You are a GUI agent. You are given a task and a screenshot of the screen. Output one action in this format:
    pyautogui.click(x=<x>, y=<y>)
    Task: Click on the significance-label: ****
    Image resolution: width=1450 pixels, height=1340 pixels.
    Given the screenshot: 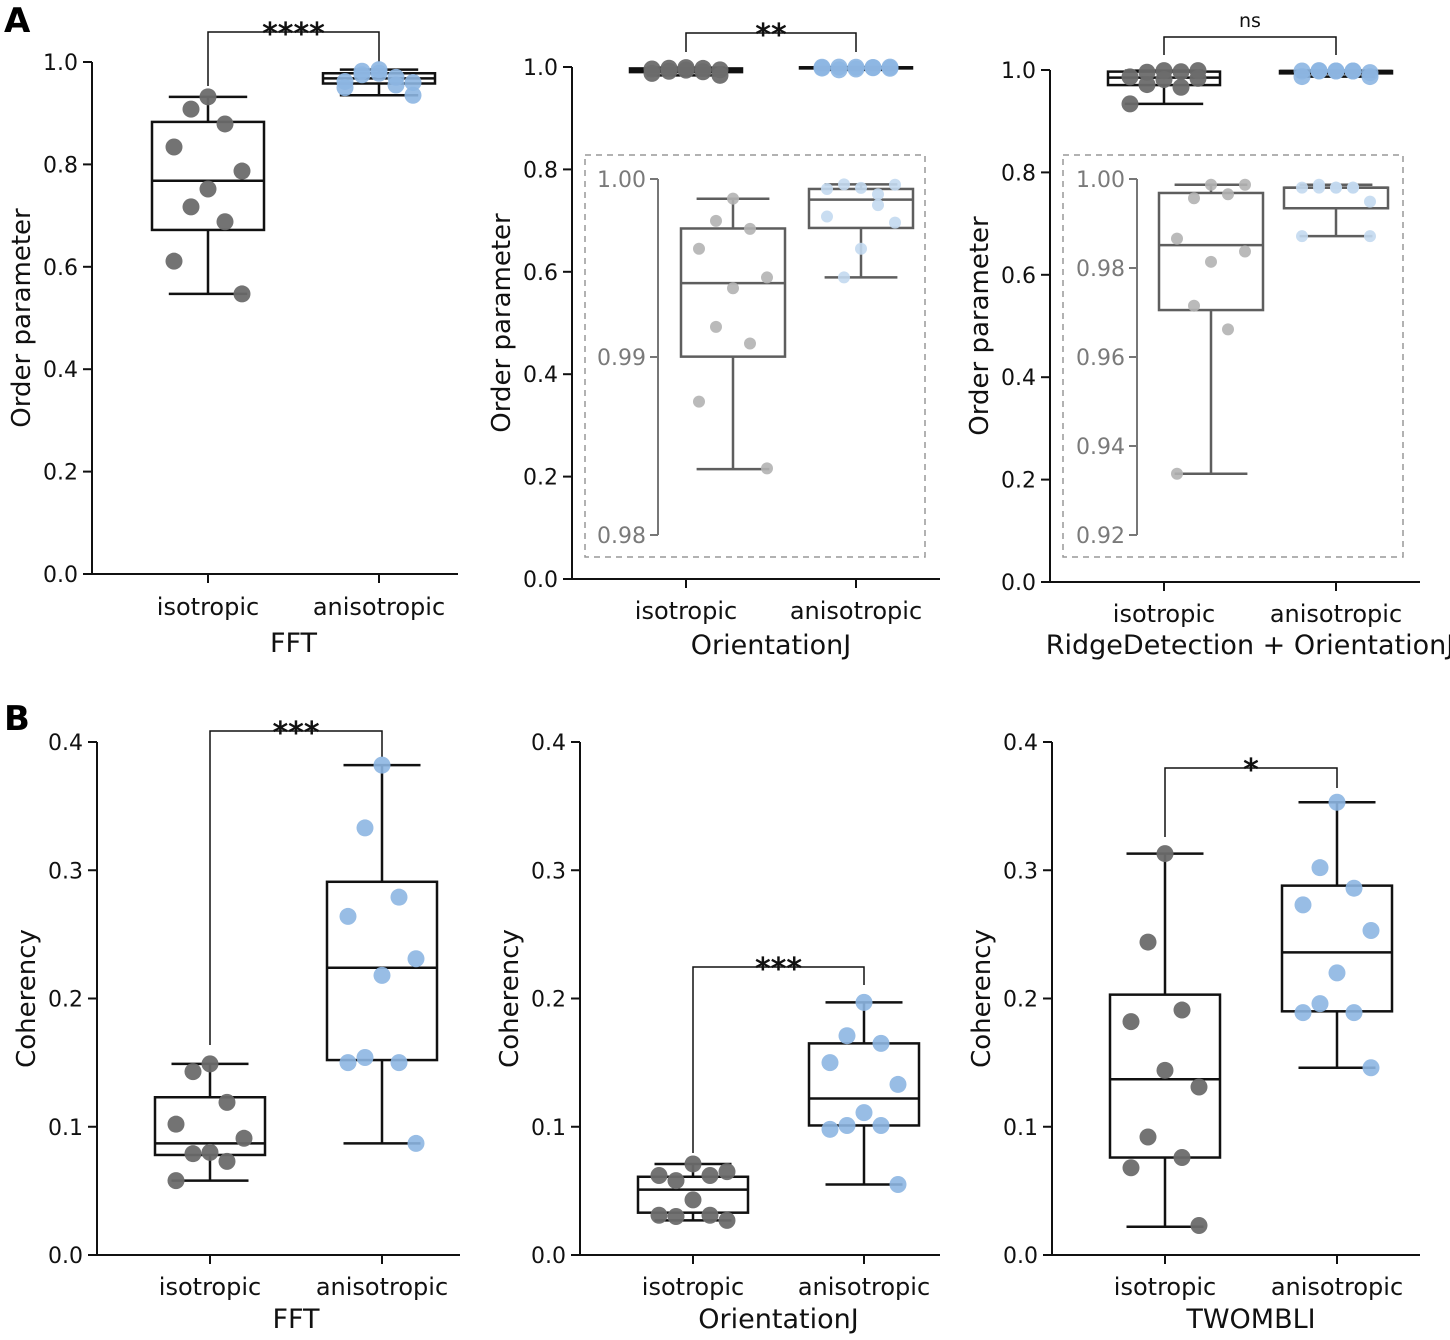 What is the action you would take?
    pyautogui.click(x=293, y=34)
    